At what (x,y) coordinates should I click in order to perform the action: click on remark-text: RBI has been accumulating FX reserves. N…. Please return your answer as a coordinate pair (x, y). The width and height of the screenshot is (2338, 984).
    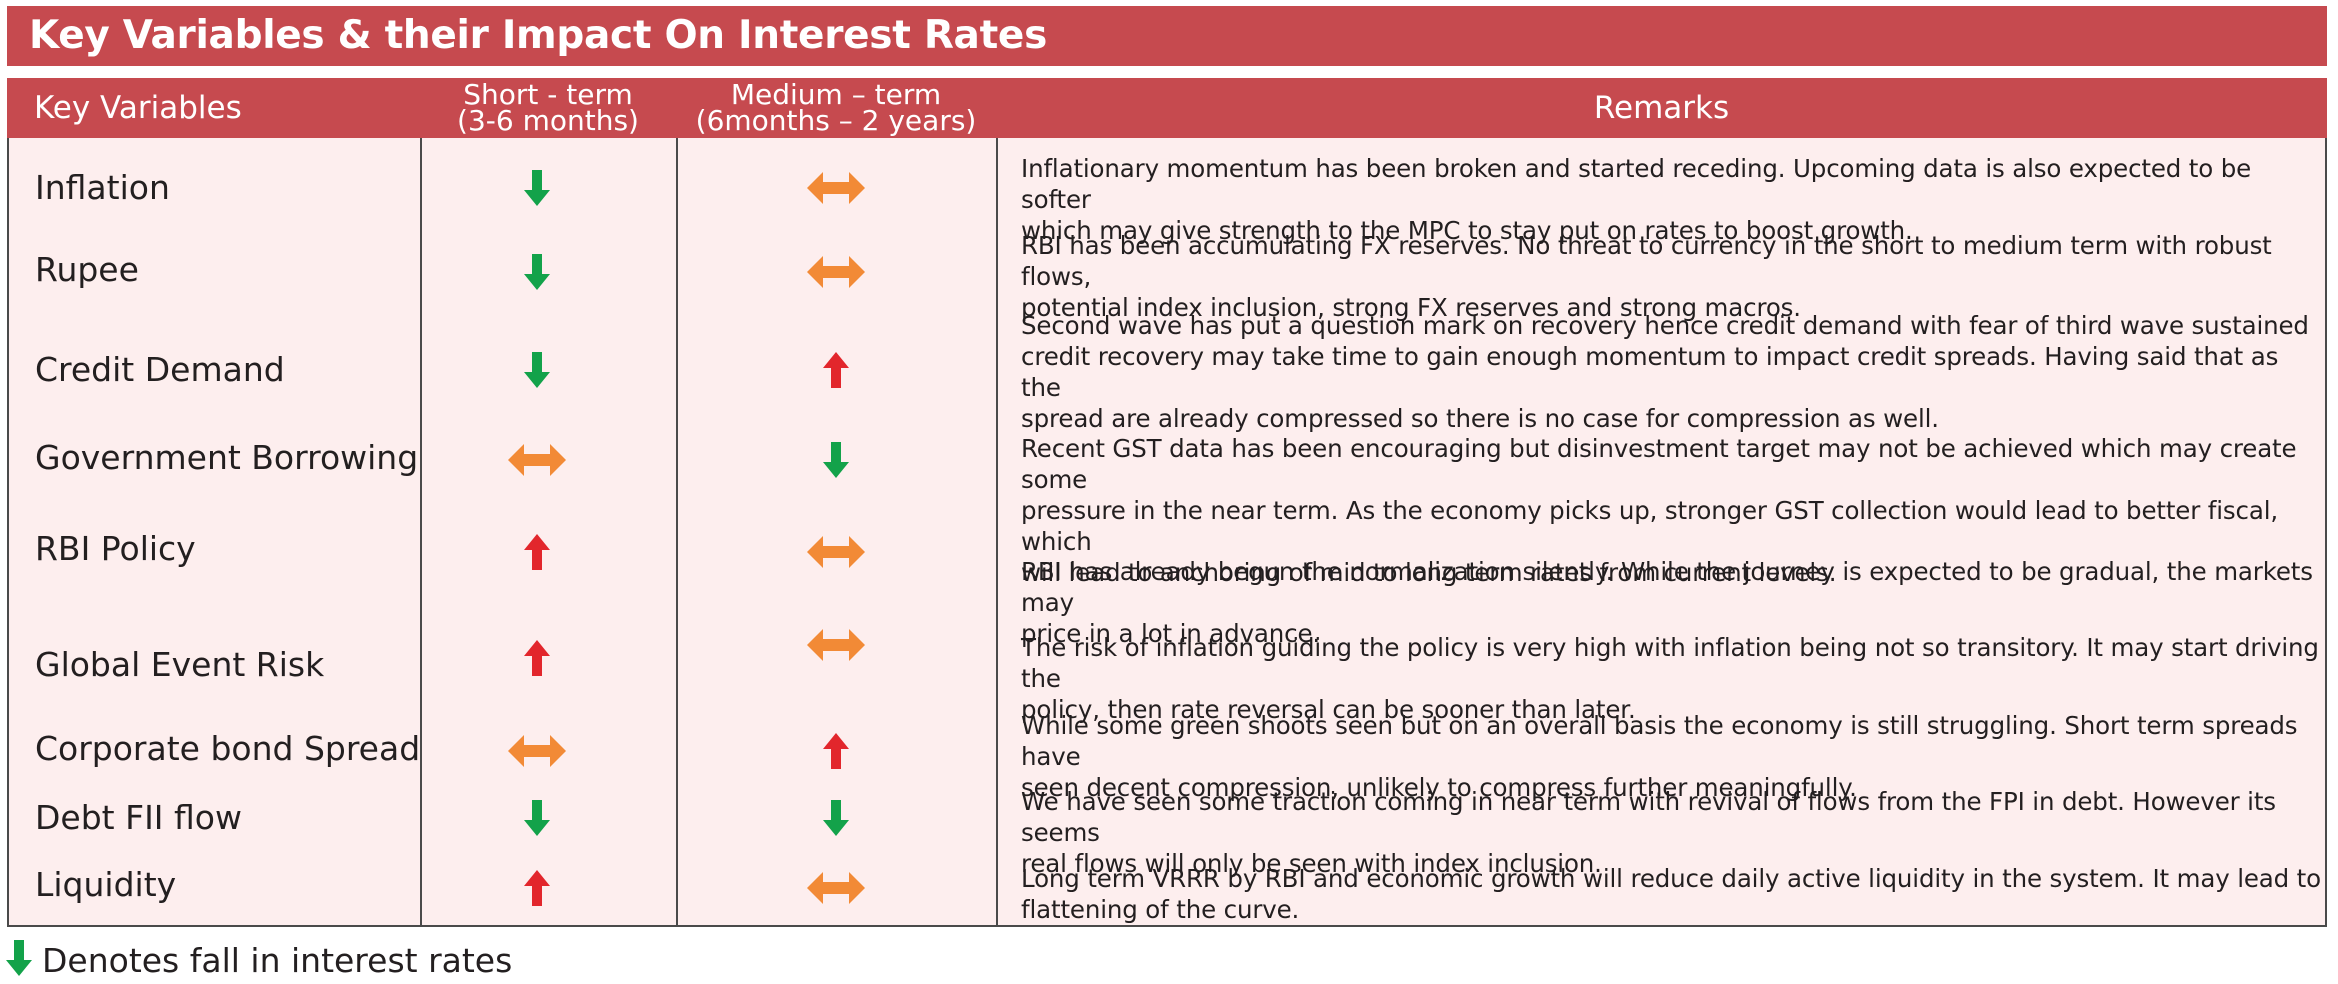
    Looking at the image, I should click on (1671, 276).